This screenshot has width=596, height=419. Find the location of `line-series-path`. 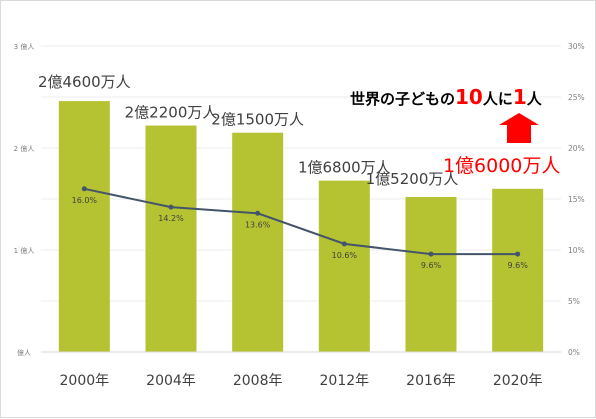

line-series-path is located at coordinates (301, 221).